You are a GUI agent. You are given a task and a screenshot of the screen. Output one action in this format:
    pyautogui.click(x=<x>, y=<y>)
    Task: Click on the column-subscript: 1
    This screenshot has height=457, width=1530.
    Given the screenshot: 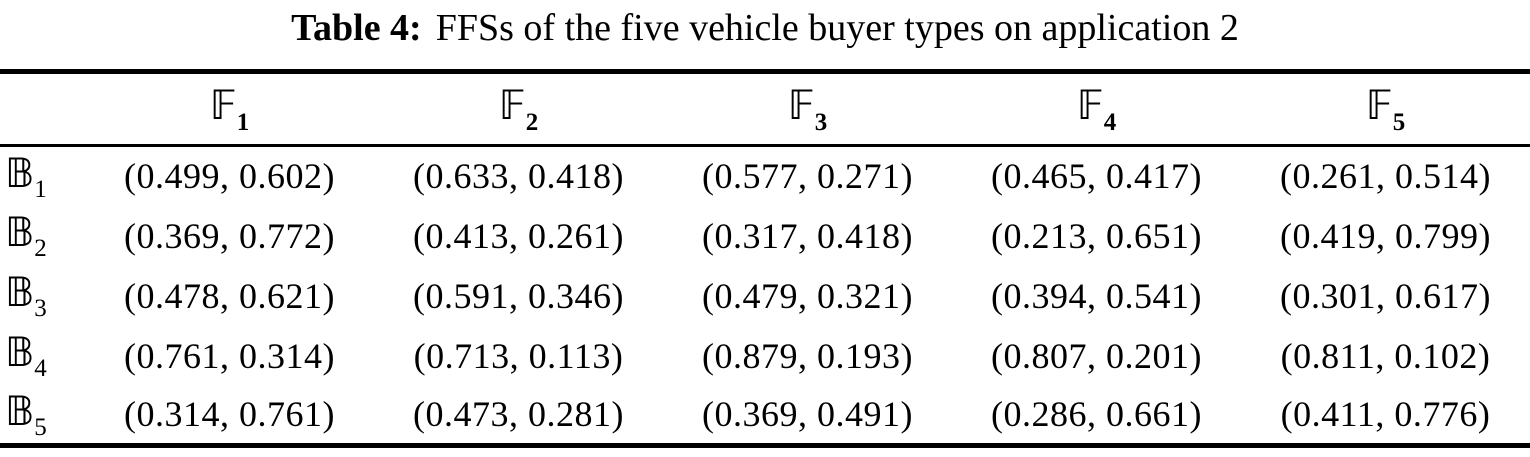 What is the action you would take?
    pyautogui.click(x=243, y=122)
    